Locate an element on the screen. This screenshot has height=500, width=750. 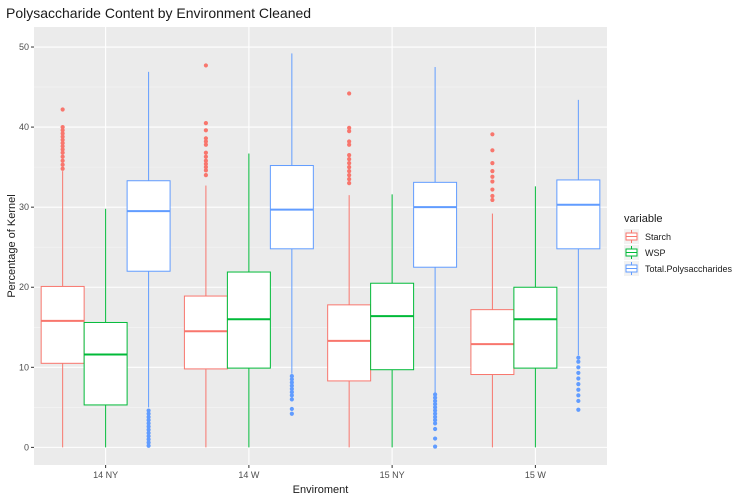
x-axis-title: Enviroment is located at coordinates (321, 490).